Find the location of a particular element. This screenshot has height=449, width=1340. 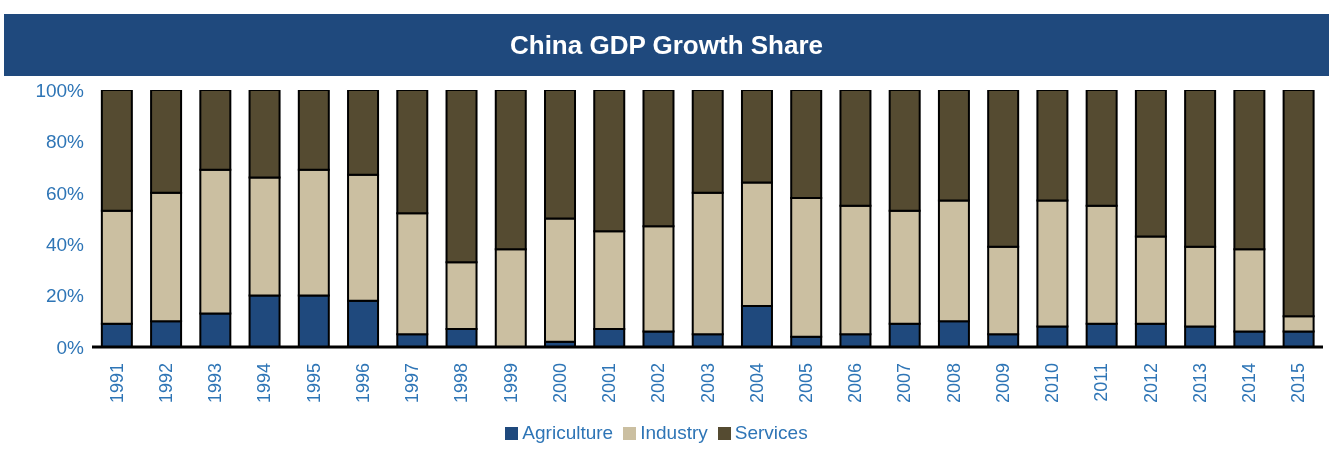

legend-label: Agriculture is located at coordinates (568, 432).